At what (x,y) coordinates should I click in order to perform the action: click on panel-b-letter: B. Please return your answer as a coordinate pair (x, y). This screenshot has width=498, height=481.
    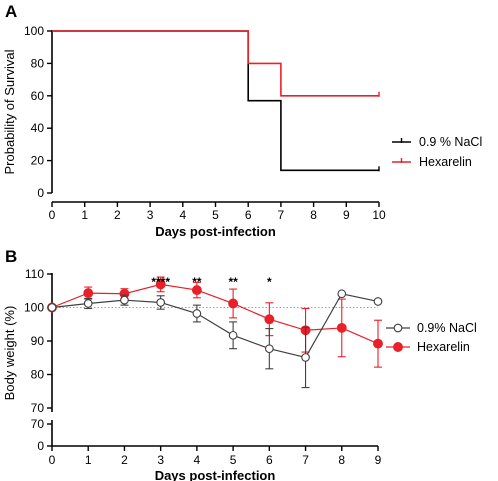
    Looking at the image, I should click on (11, 256).